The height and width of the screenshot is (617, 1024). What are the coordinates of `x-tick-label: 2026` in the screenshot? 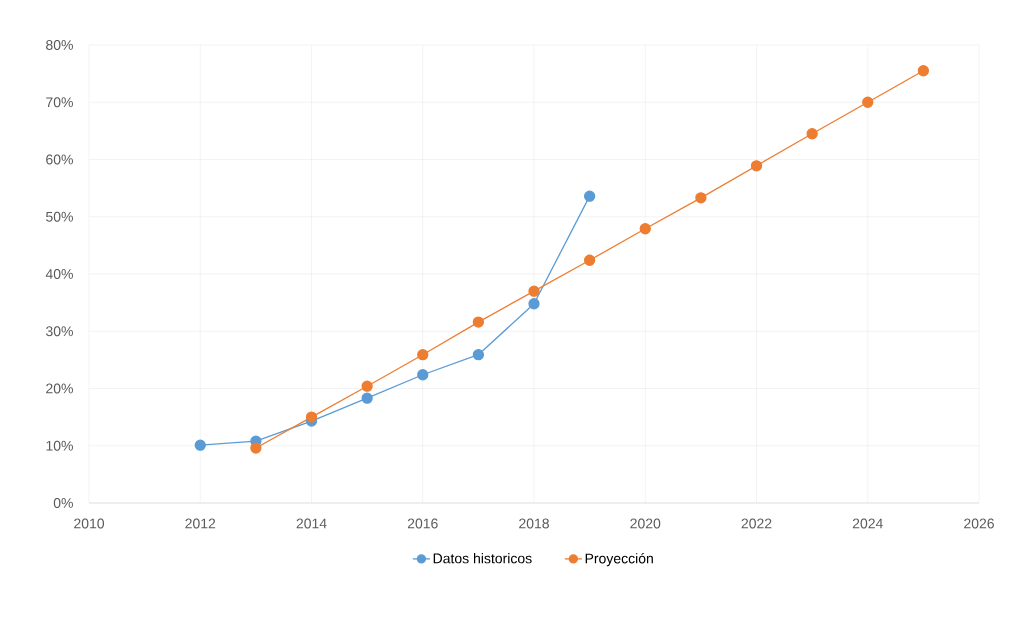 It's located at (979, 523).